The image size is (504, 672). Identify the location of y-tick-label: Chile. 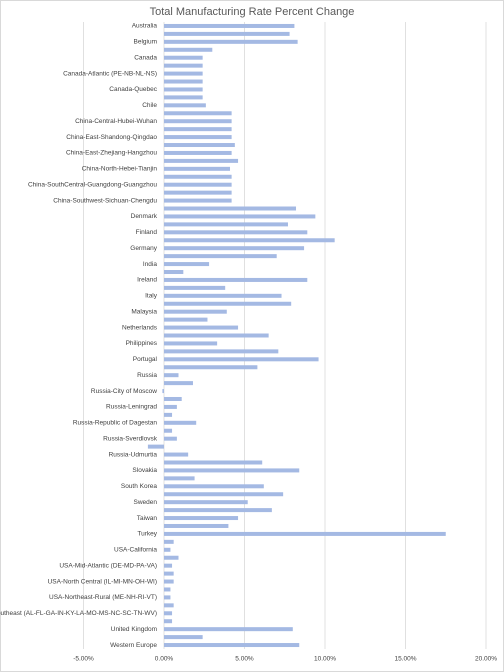
(149, 105).